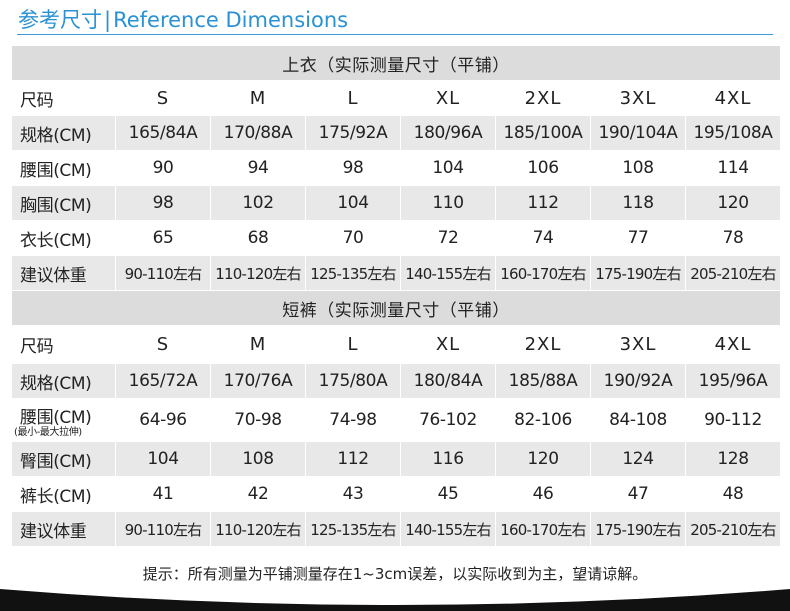  I want to click on bottom-cell: 180/84A, so click(448, 381).